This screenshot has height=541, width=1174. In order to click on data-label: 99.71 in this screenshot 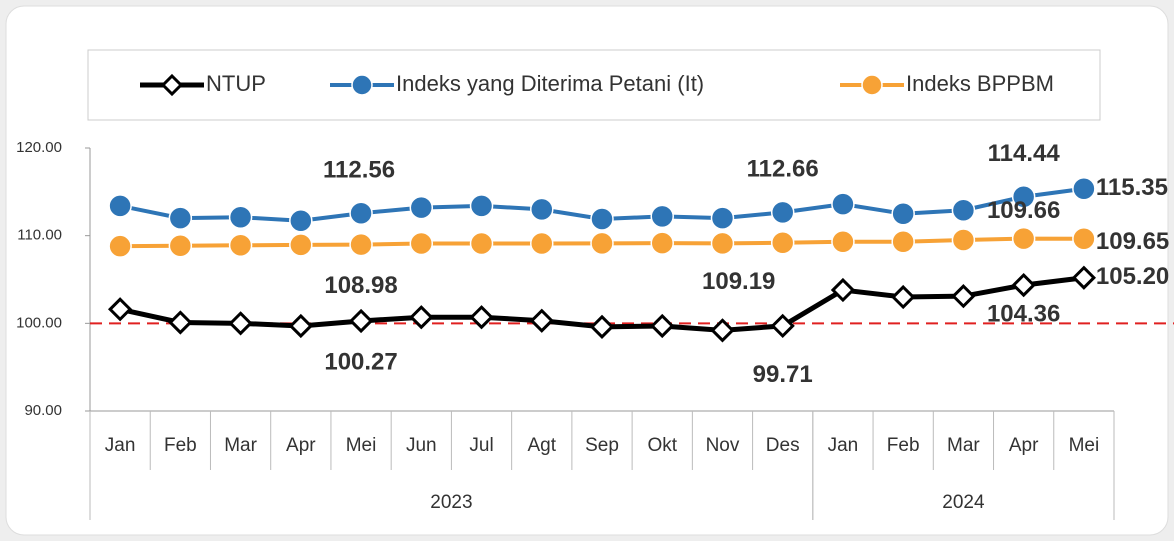, I will do `click(783, 374)`.